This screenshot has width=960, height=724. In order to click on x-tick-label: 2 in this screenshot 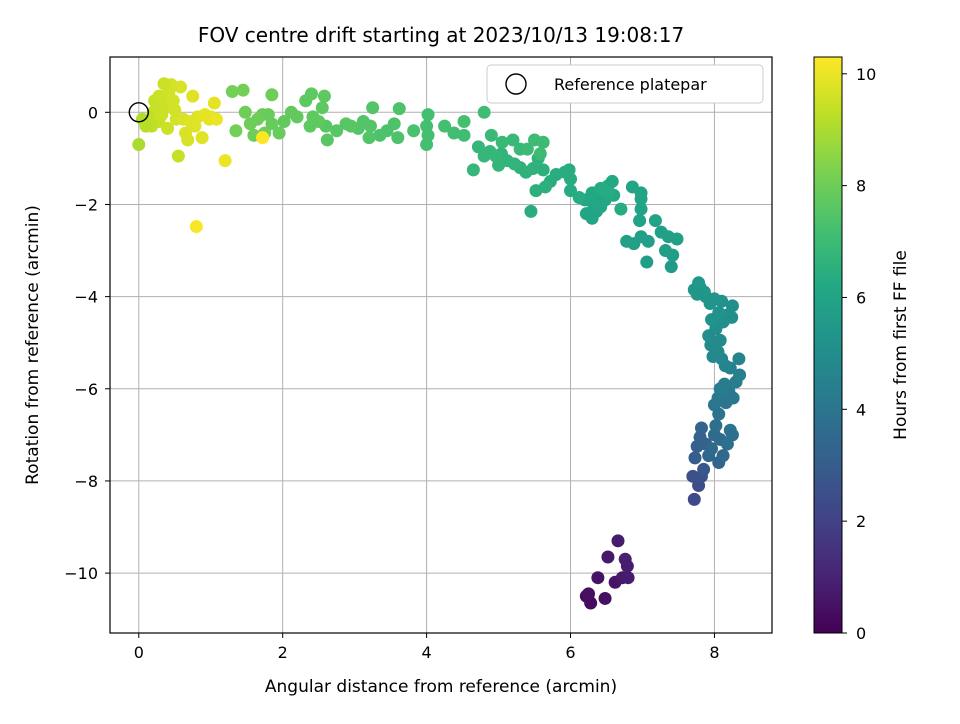, I will do `click(283, 652)`.